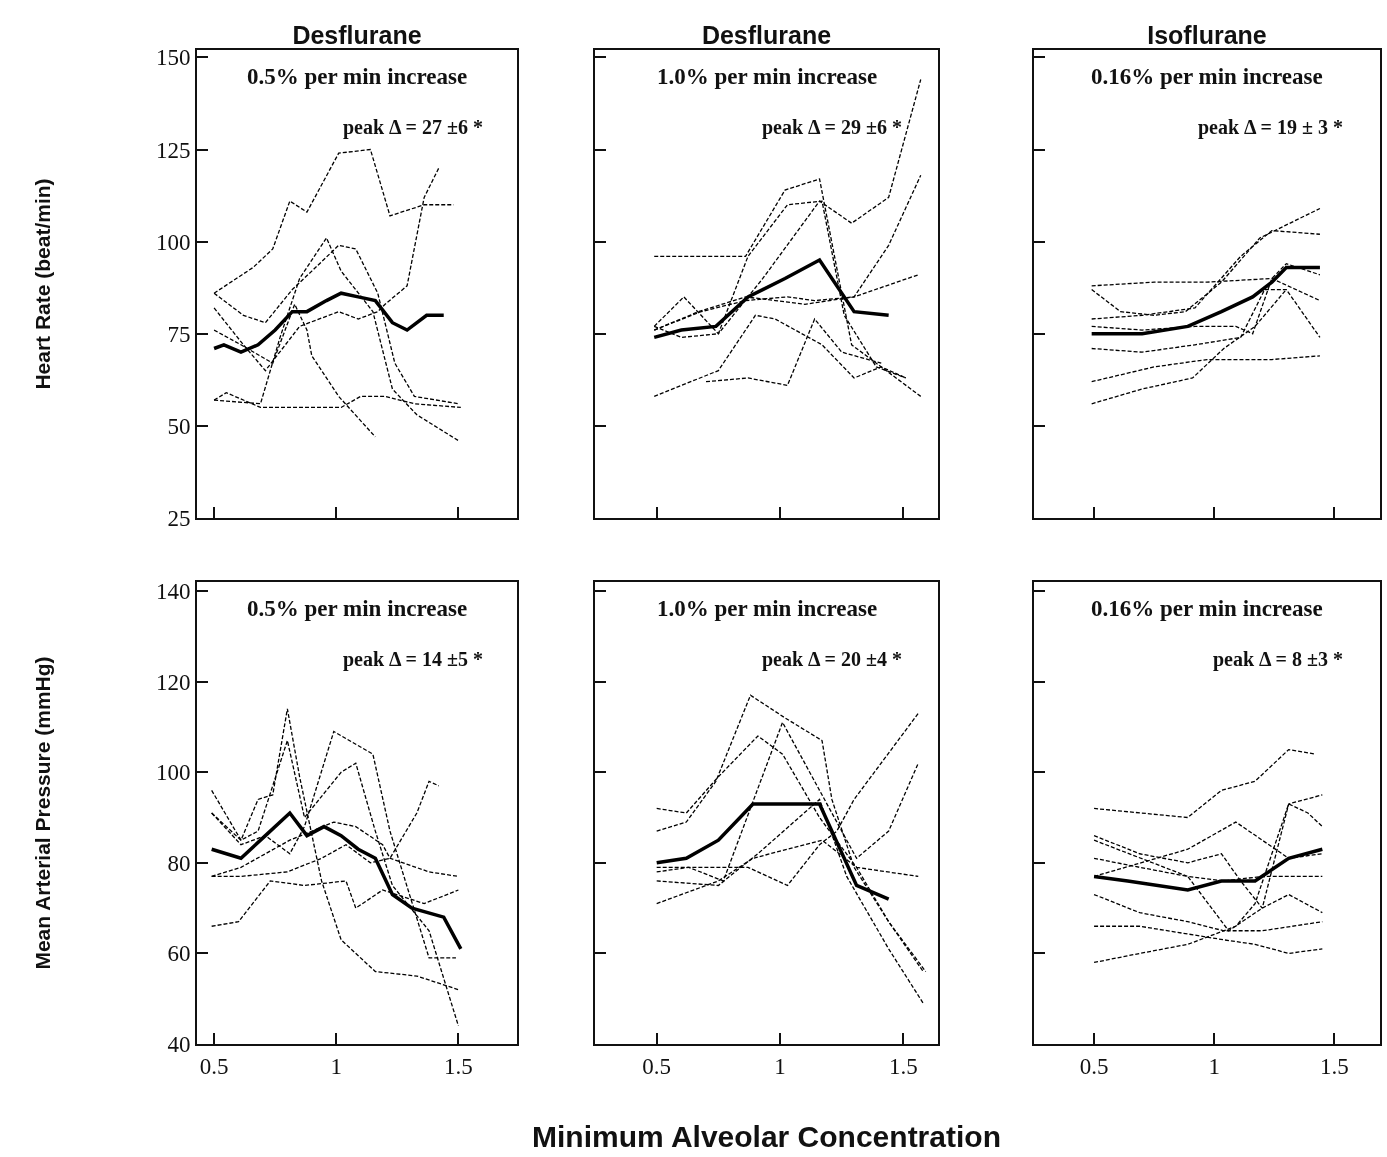  What do you see at coordinates (1207, 35) in the screenshot?
I see `chart-title: Isoflurane` at bounding box center [1207, 35].